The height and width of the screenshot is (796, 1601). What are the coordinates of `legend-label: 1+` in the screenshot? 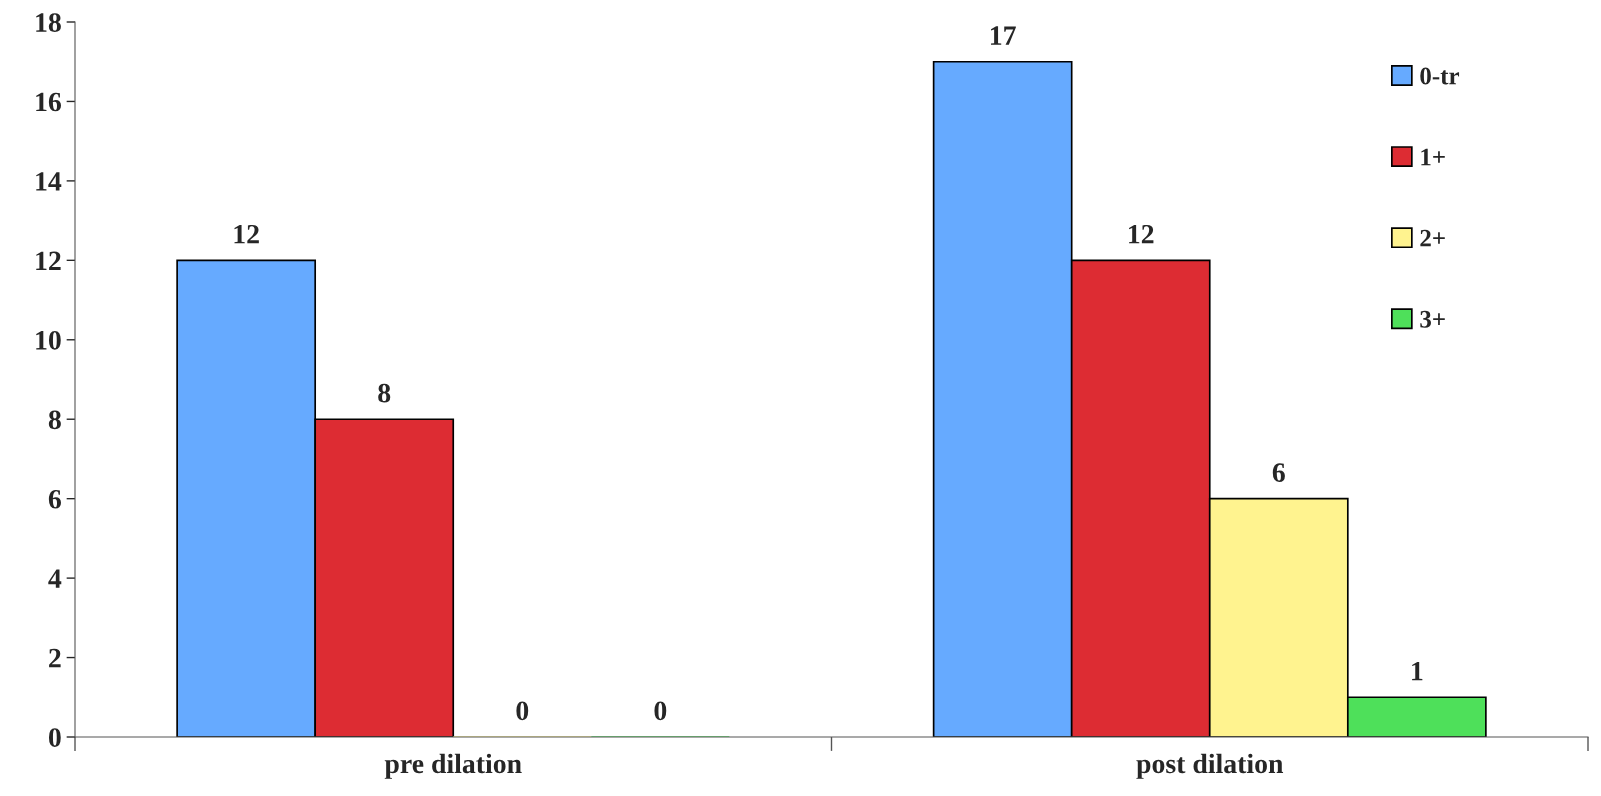 It's located at (1433, 157).